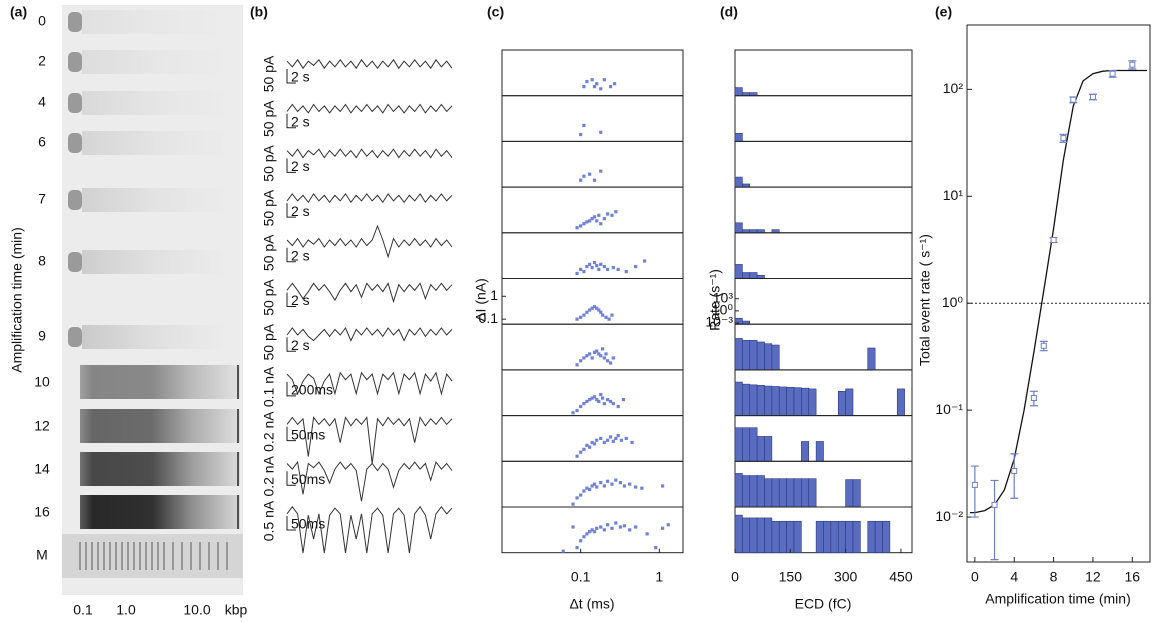 The image size is (1155, 622). Describe the element at coordinates (308, 524) in the screenshot. I see `time-scale-label: 50ms` at that location.